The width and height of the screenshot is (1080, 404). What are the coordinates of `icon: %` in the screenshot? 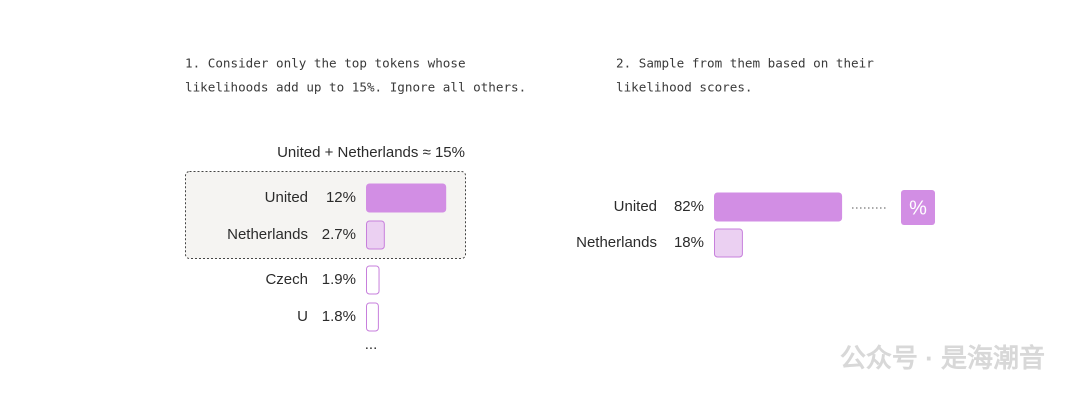 It's located at (918, 208).